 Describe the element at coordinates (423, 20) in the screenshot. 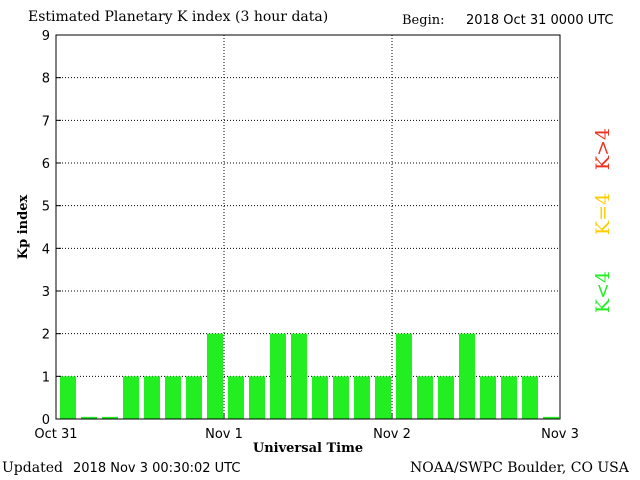

I see `begin-label: Begin:` at that location.